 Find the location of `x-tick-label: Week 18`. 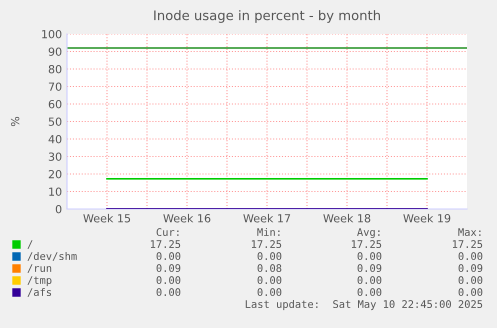

x-tick-label: Week 18 is located at coordinates (346, 218).